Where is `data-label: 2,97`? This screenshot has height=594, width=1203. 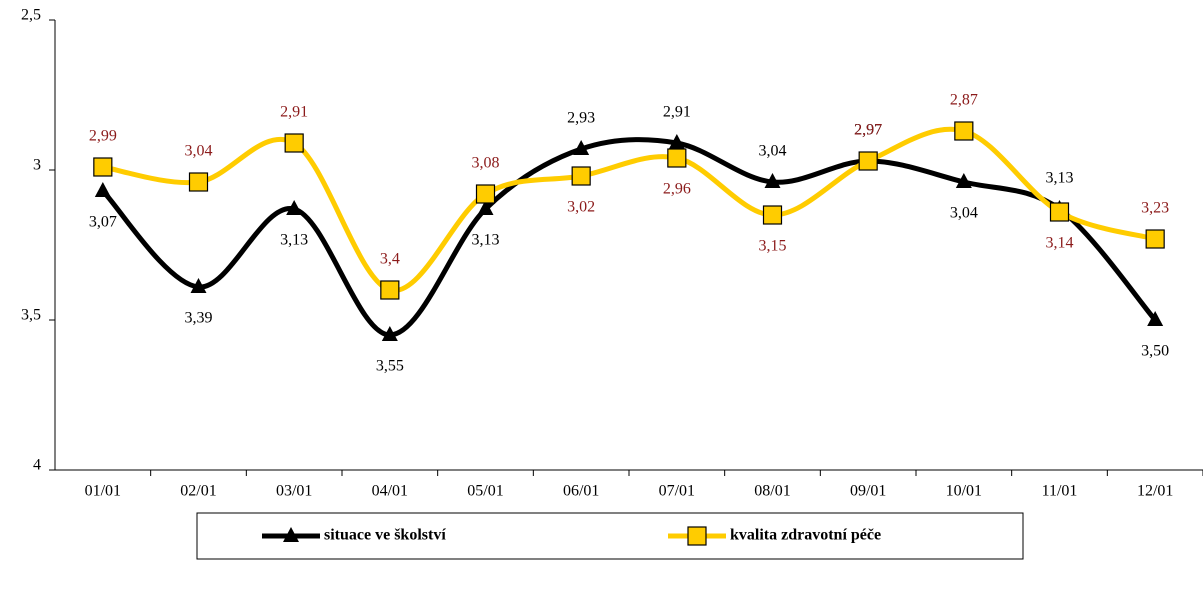 data-label: 2,97 is located at coordinates (868, 130).